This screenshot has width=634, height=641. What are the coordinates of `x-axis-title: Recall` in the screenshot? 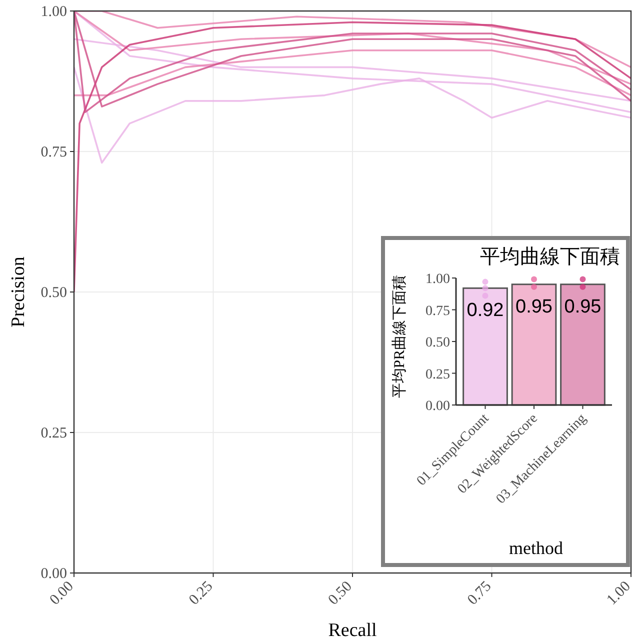 It's located at (352, 630).